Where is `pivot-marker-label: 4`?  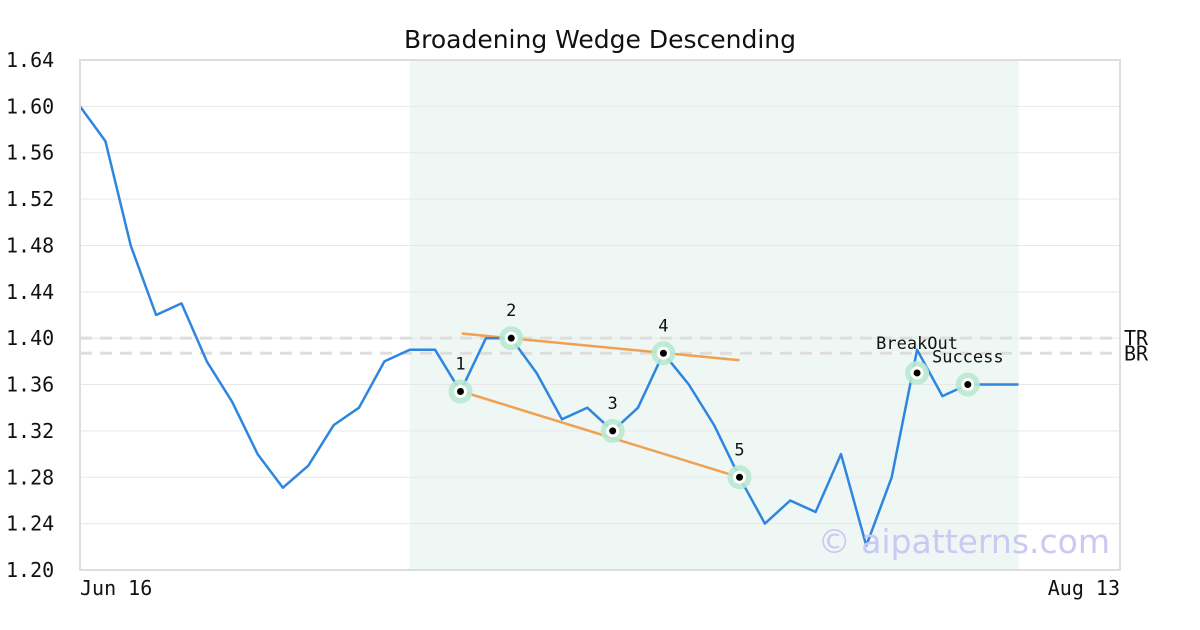 pivot-marker-label: 4 is located at coordinates (663, 326).